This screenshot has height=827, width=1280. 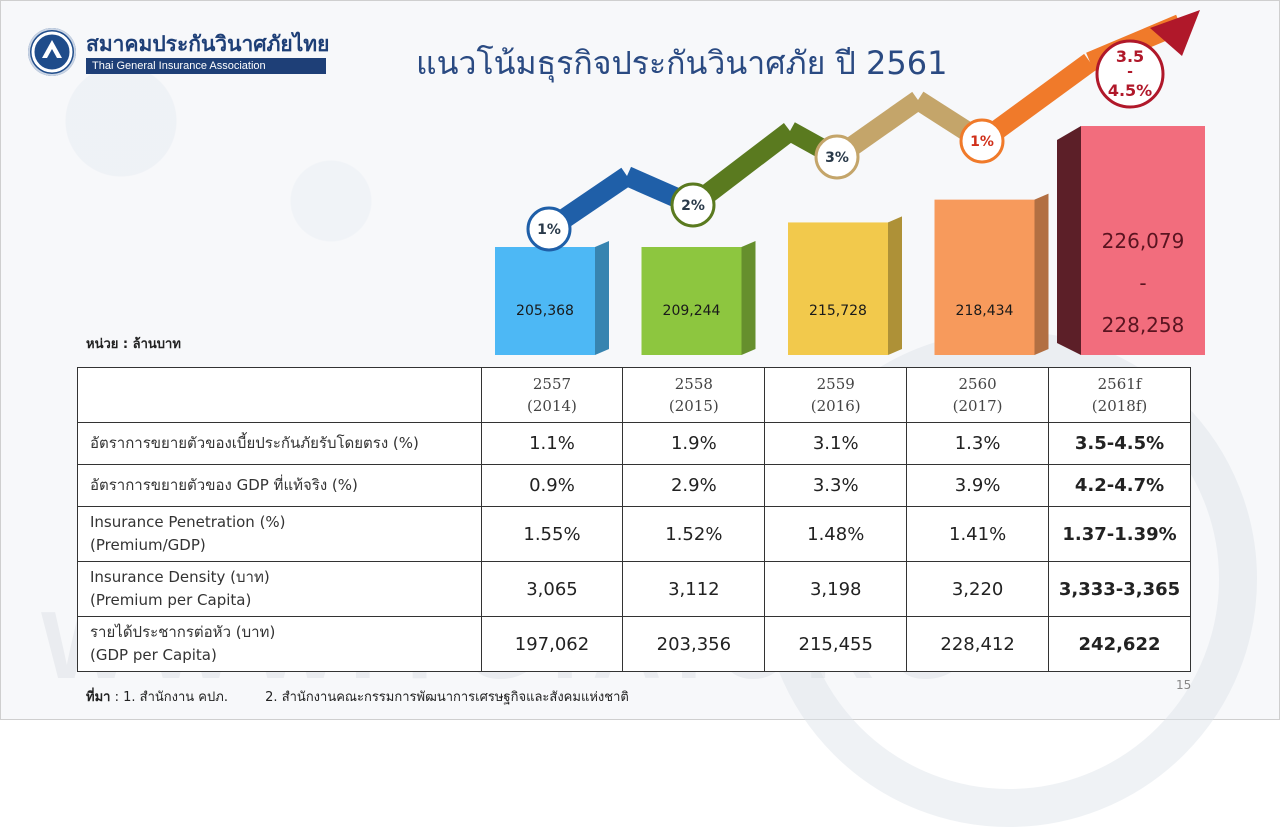 What do you see at coordinates (133, 344) in the screenshot?
I see `unit-label: หน่วย : ล้านบาท` at bounding box center [133, 344].